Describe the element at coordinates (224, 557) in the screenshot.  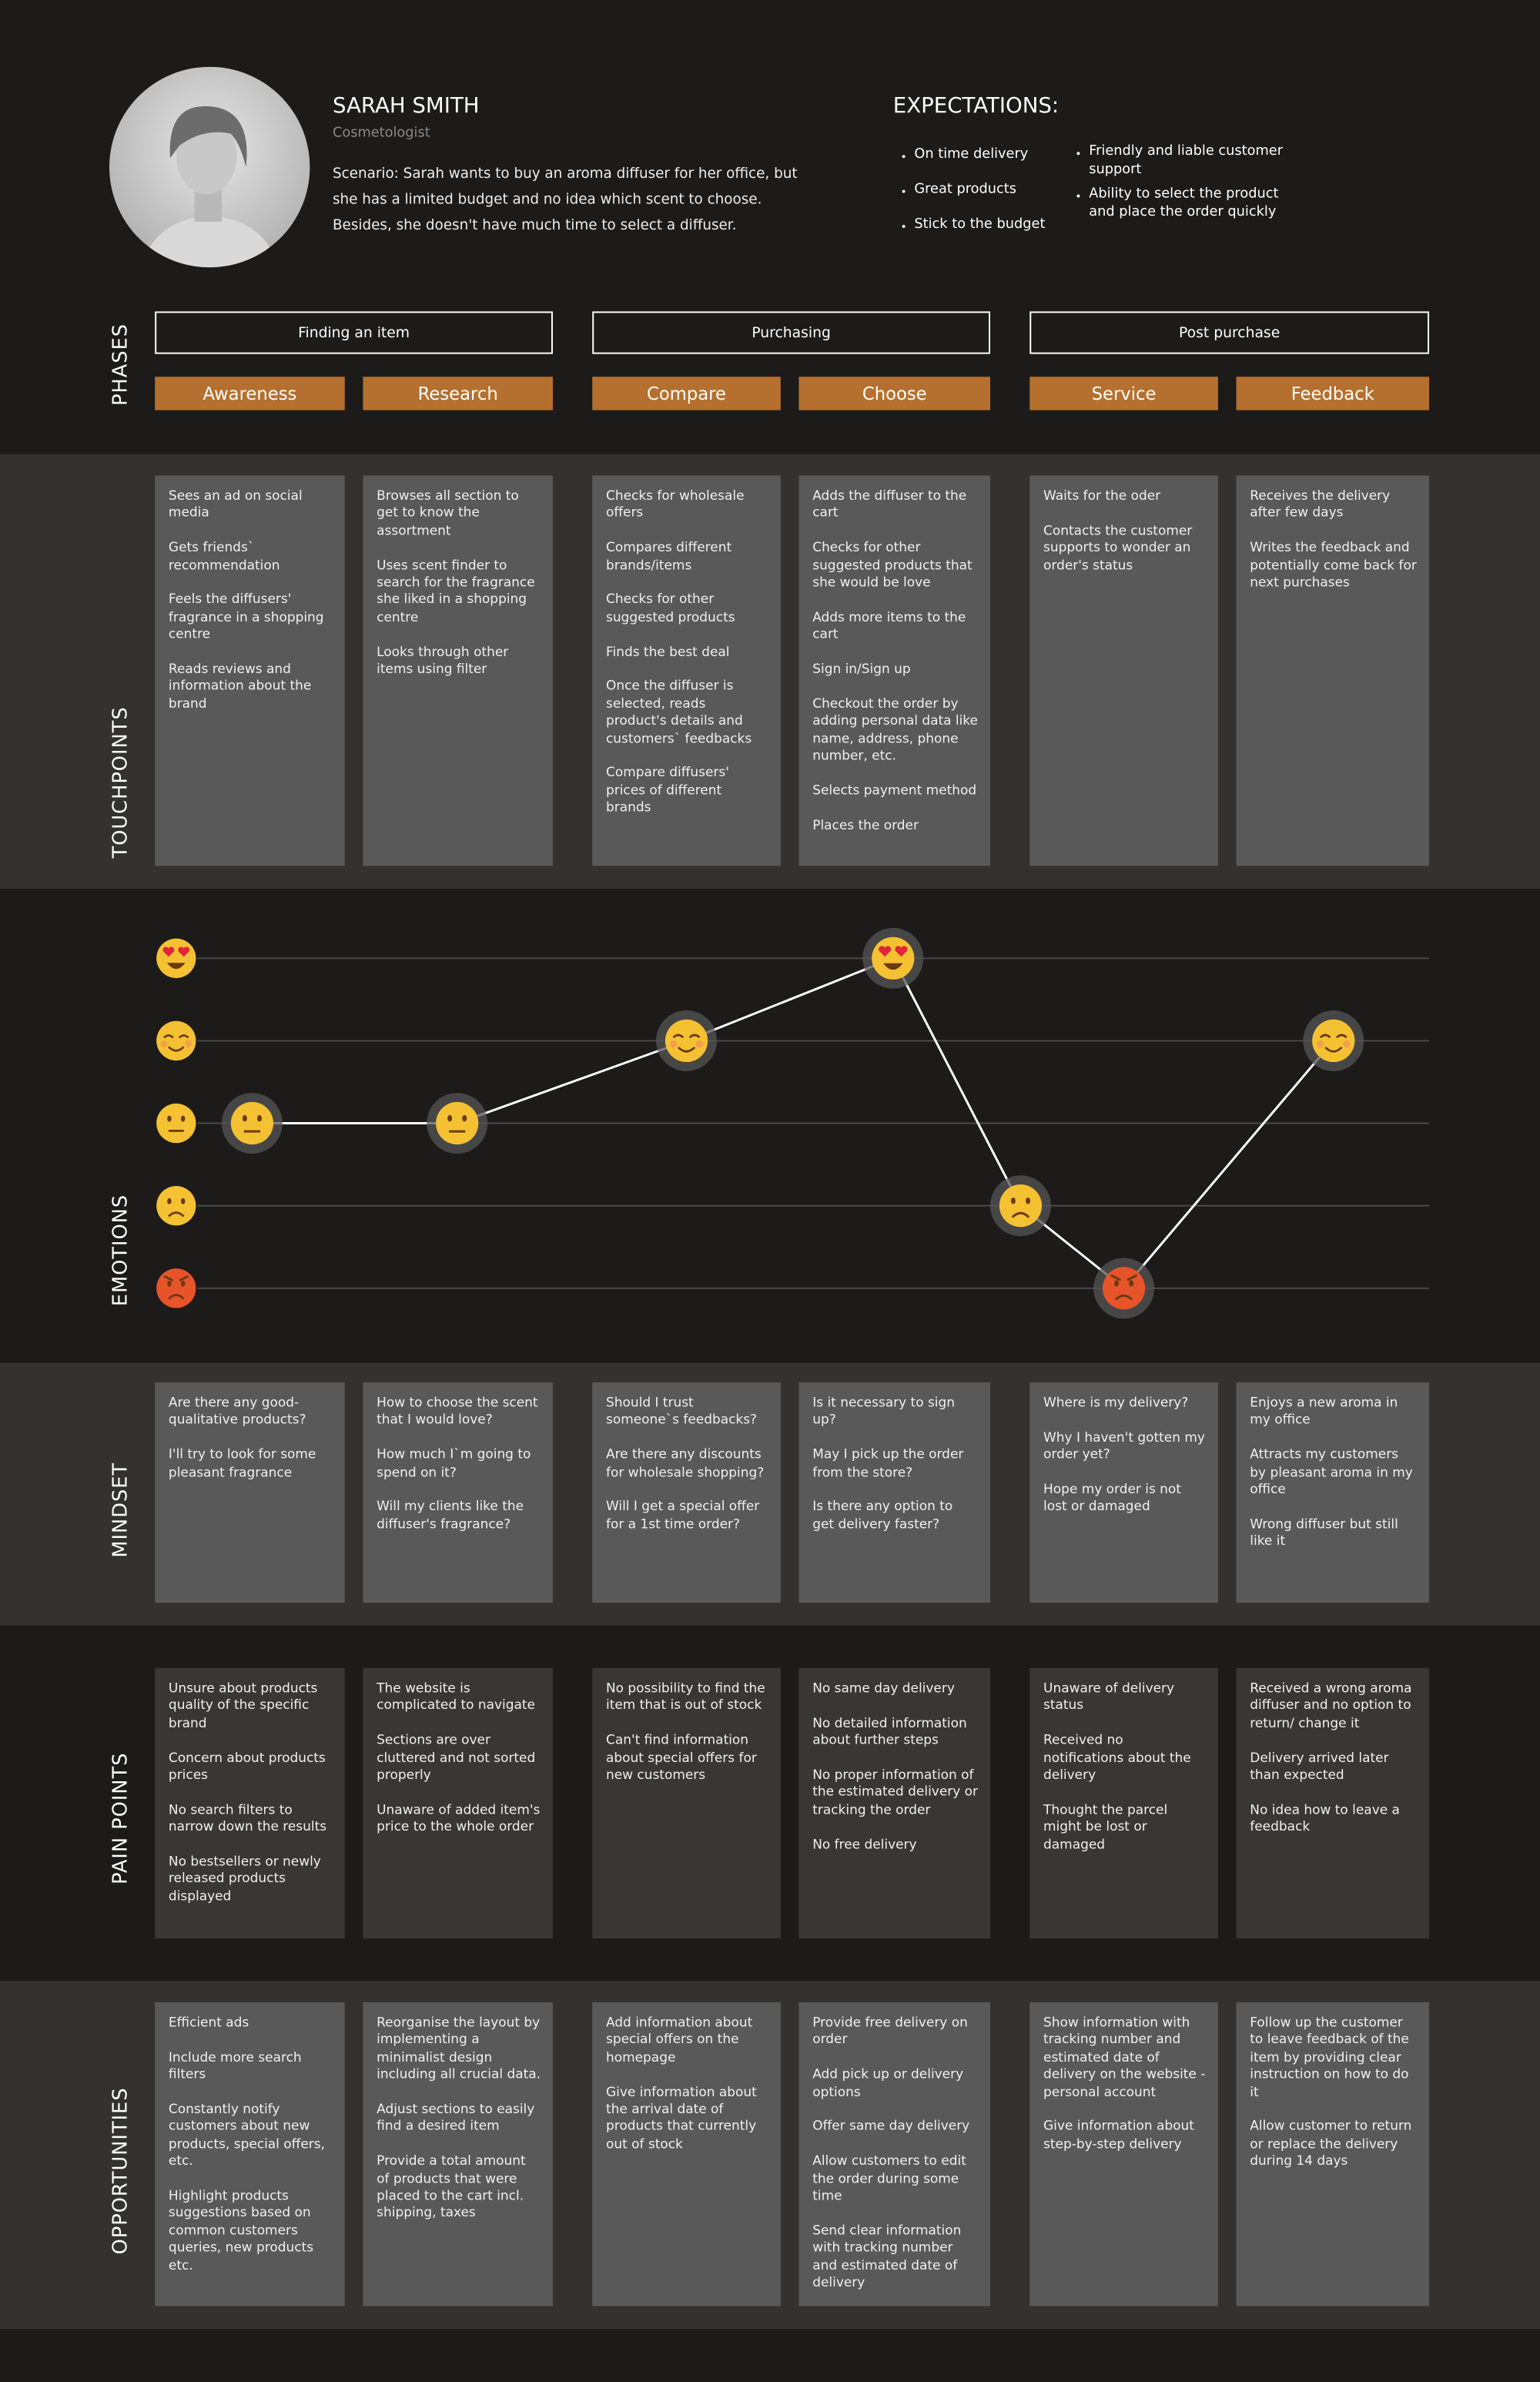
I see `card-item: Gets friends` recommendation` at that location.